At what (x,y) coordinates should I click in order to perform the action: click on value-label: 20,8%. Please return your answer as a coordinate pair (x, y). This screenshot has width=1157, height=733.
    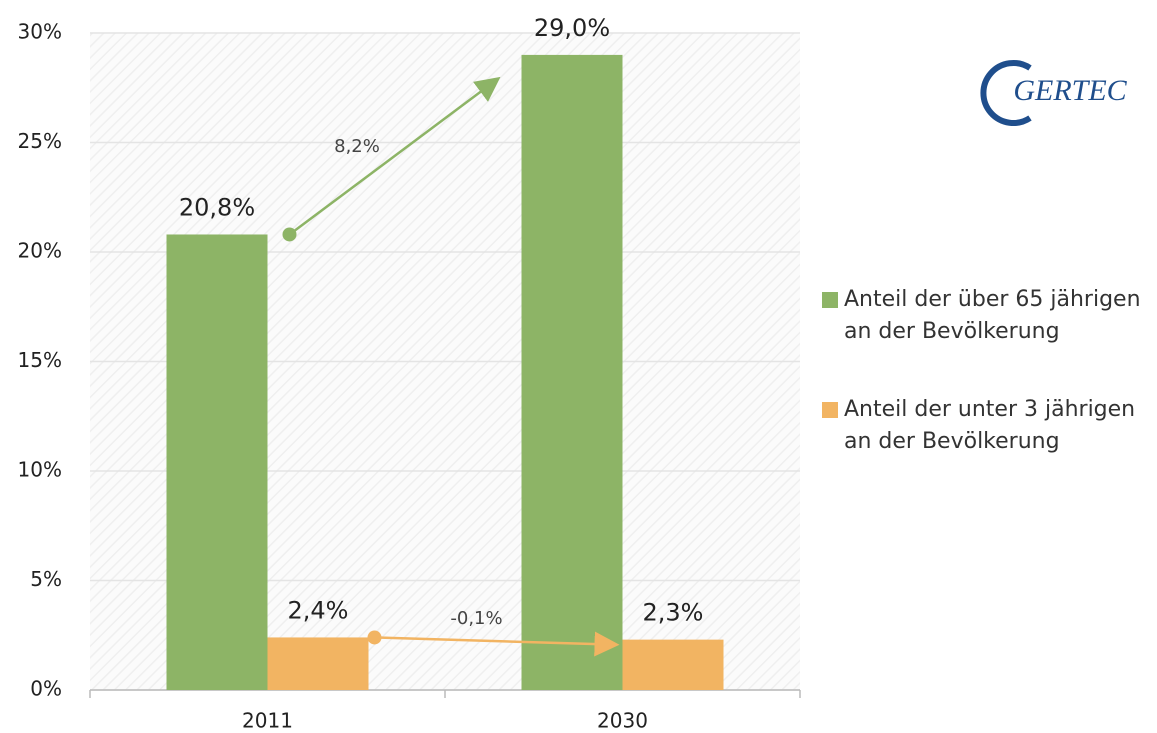
    Looking at the image, I should click on (217, 207).